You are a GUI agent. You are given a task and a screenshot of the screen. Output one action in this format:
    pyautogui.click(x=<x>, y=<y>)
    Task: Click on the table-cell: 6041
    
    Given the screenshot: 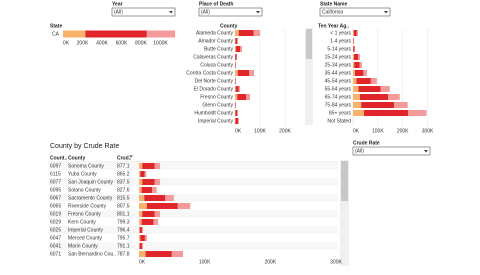 What is the action you would take?
    pyautogui.click(x=55, y=246)
    